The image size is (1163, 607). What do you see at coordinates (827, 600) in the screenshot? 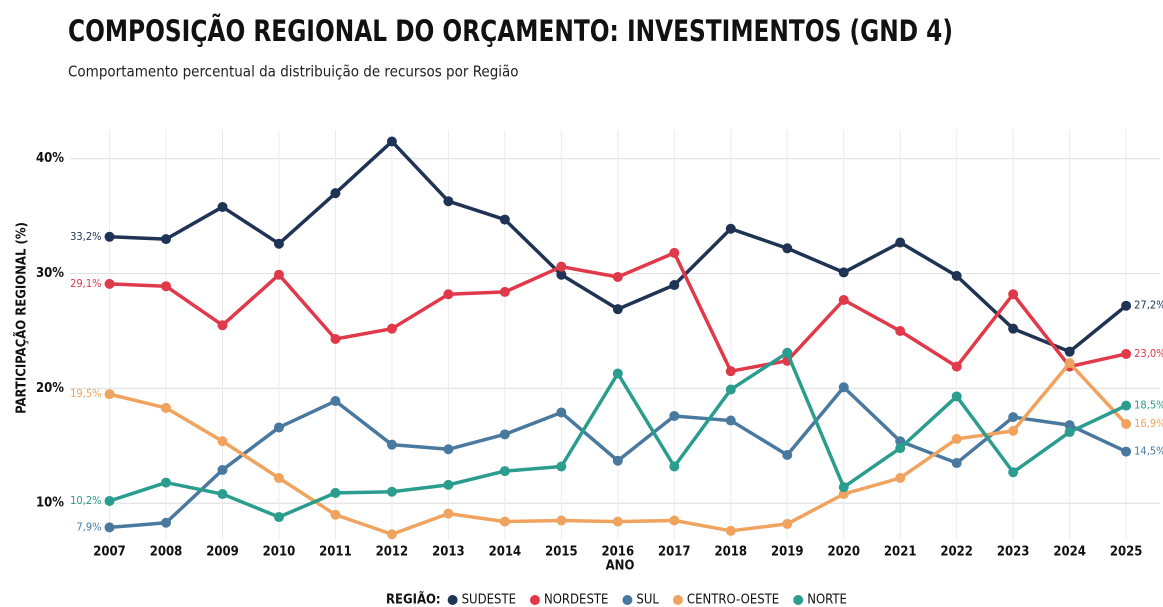
I see `legend-label: NORTE` at bounding box center [827, 600].